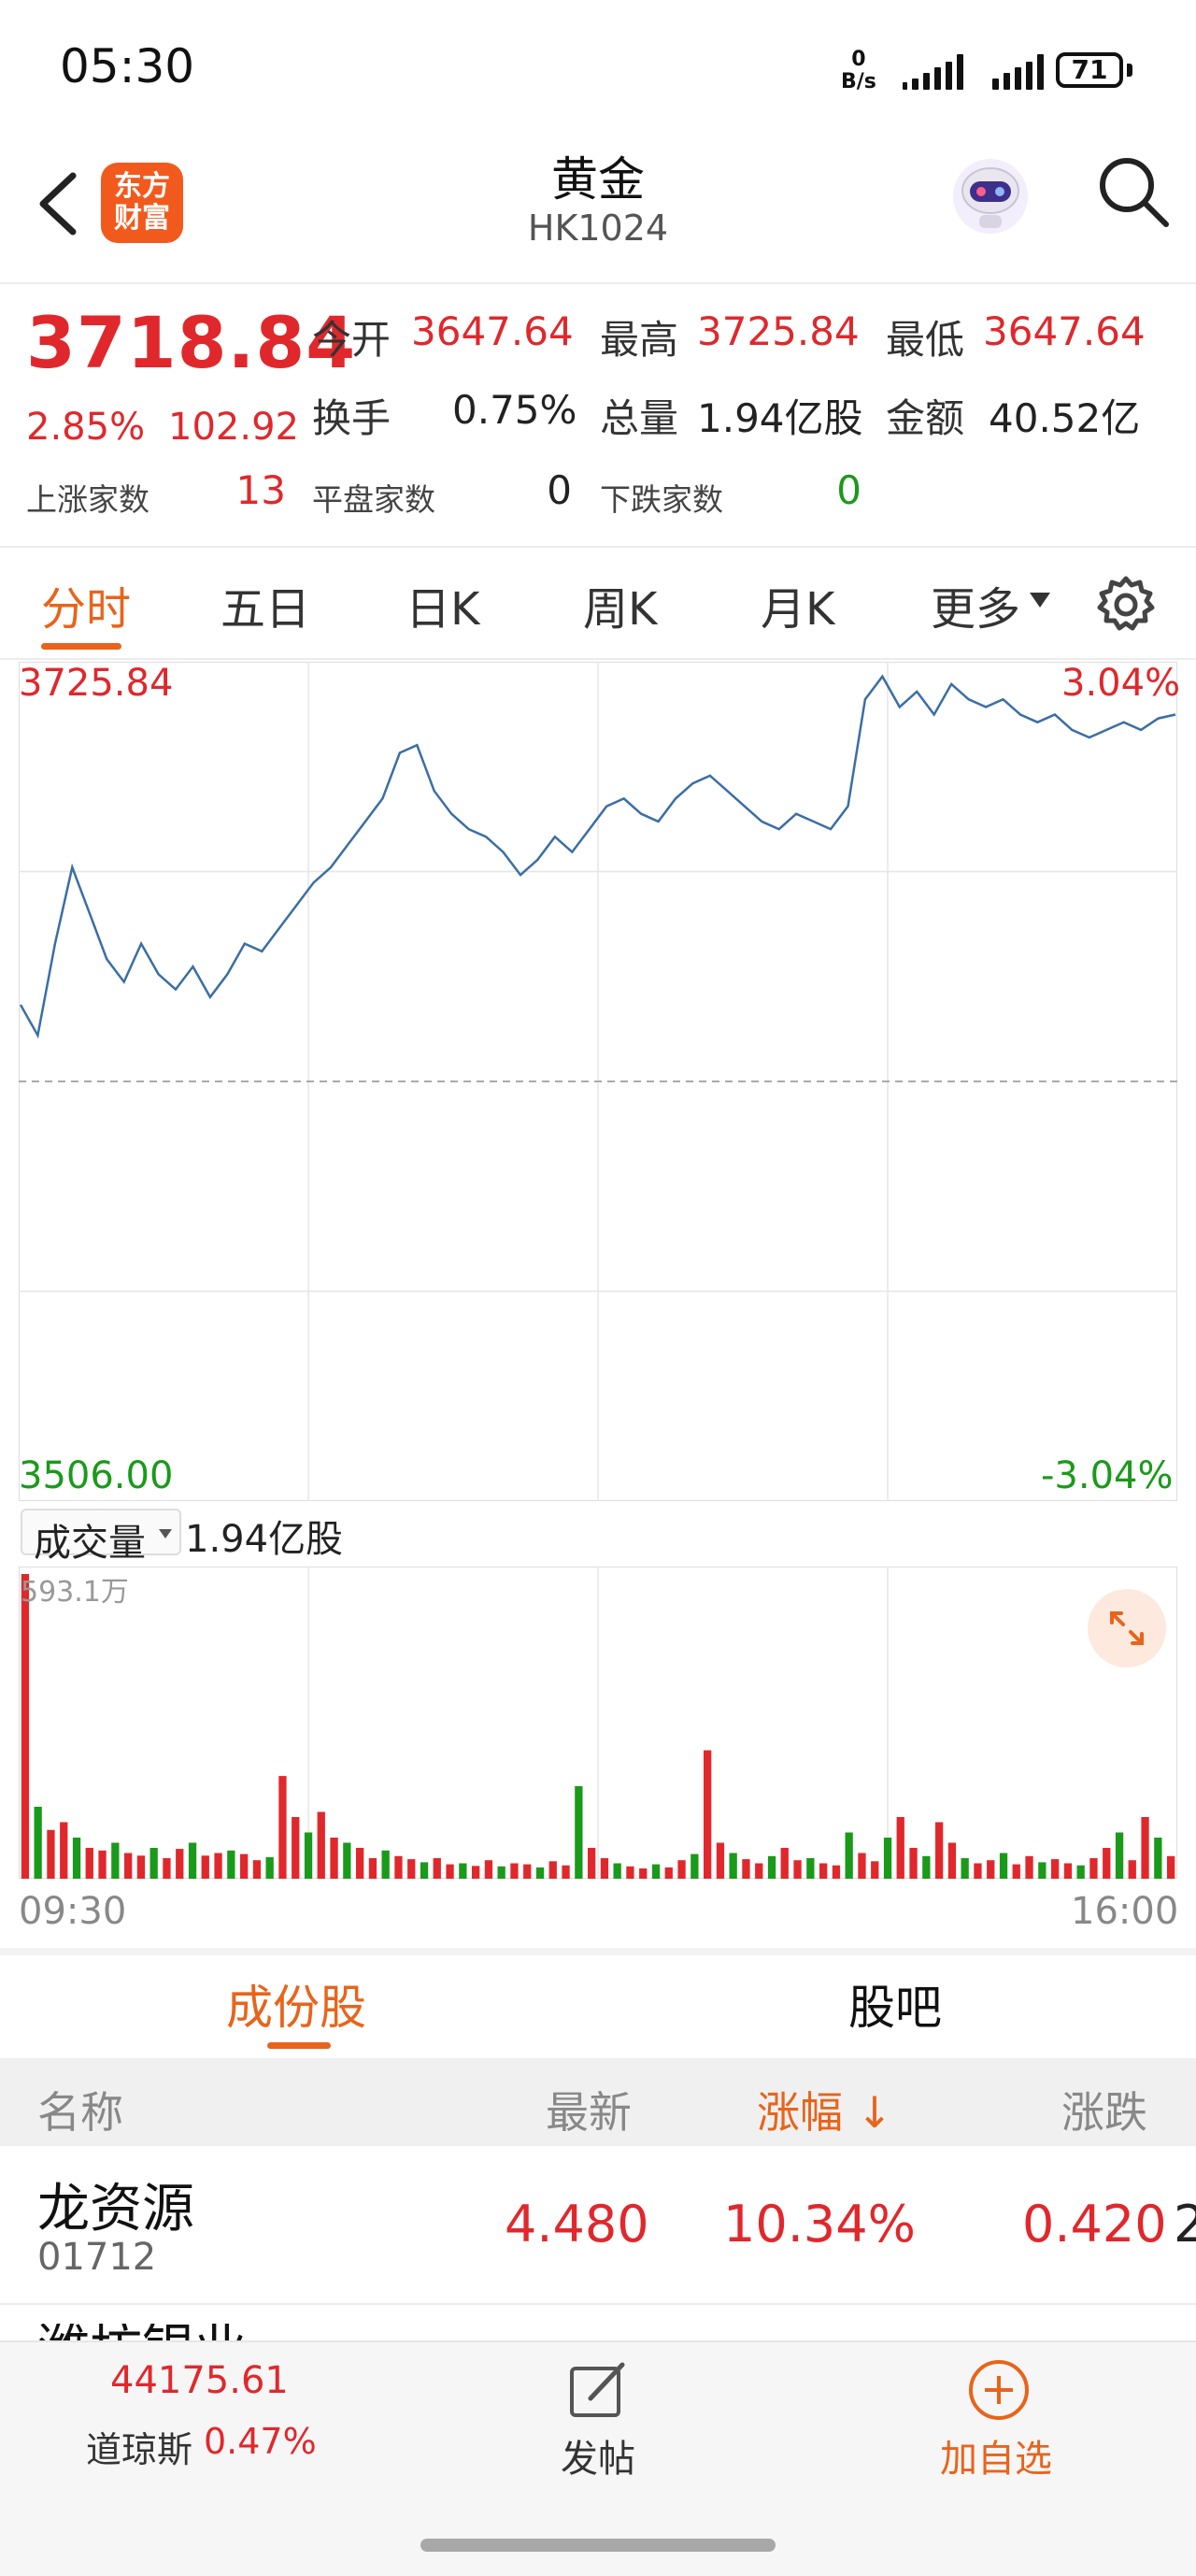 The image size is (1196, 2576). Describe the element at coordinates (142, 203) in the screenshot. I see `app-logo: 东方 财富` at that location.